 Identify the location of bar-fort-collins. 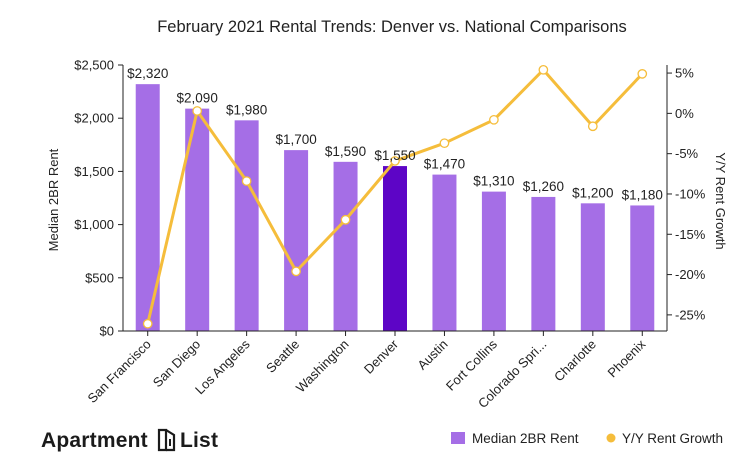
(493, 261).